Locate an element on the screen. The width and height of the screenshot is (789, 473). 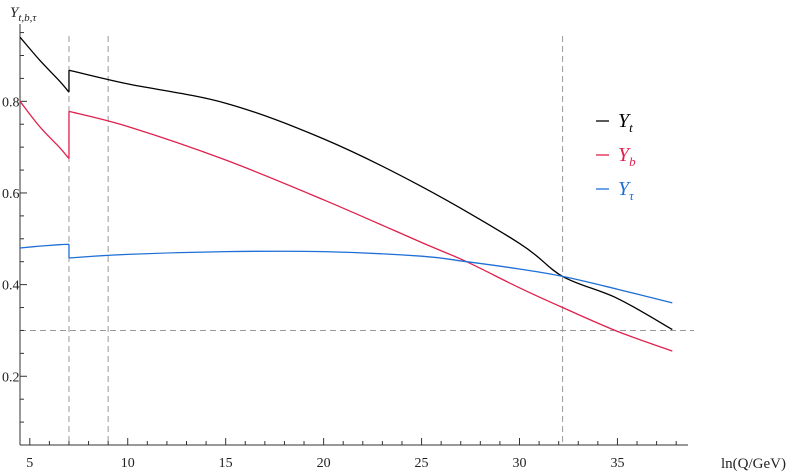
x-tick-label: 35 is located at coordinates (617, 463).